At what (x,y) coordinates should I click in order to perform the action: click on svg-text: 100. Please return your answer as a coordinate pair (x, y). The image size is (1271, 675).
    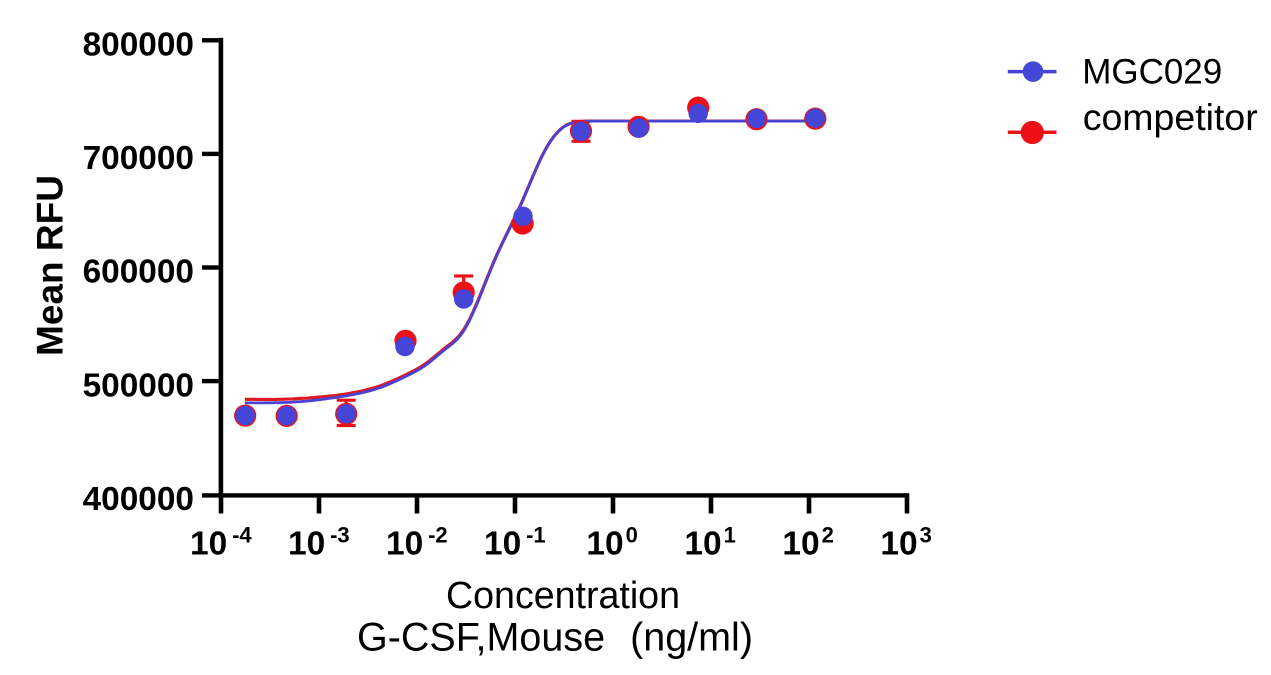
    Looking at the image, I should click on (611, 543).